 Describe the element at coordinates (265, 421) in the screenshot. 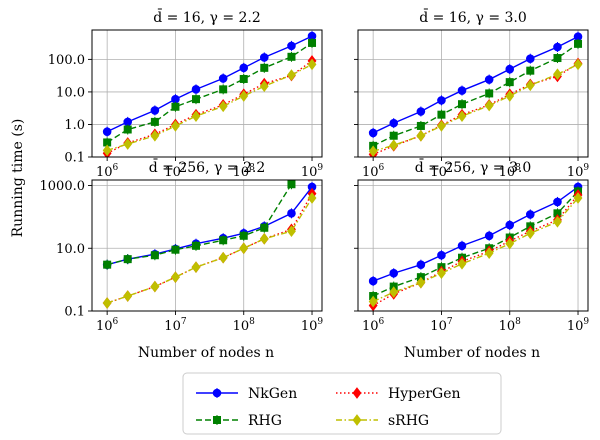

I see `legend-label: RHG` at that location.